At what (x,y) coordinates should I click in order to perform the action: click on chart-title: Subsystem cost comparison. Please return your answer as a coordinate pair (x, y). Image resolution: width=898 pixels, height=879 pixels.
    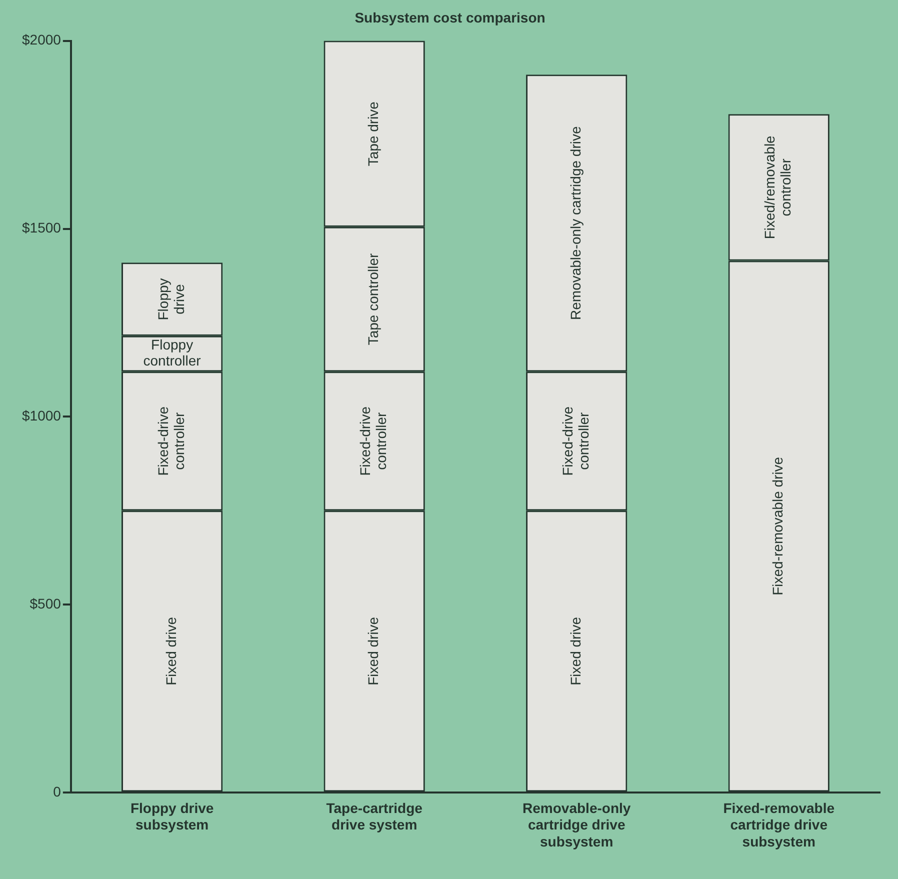
    Looking at the image, I should click on (450, 17).